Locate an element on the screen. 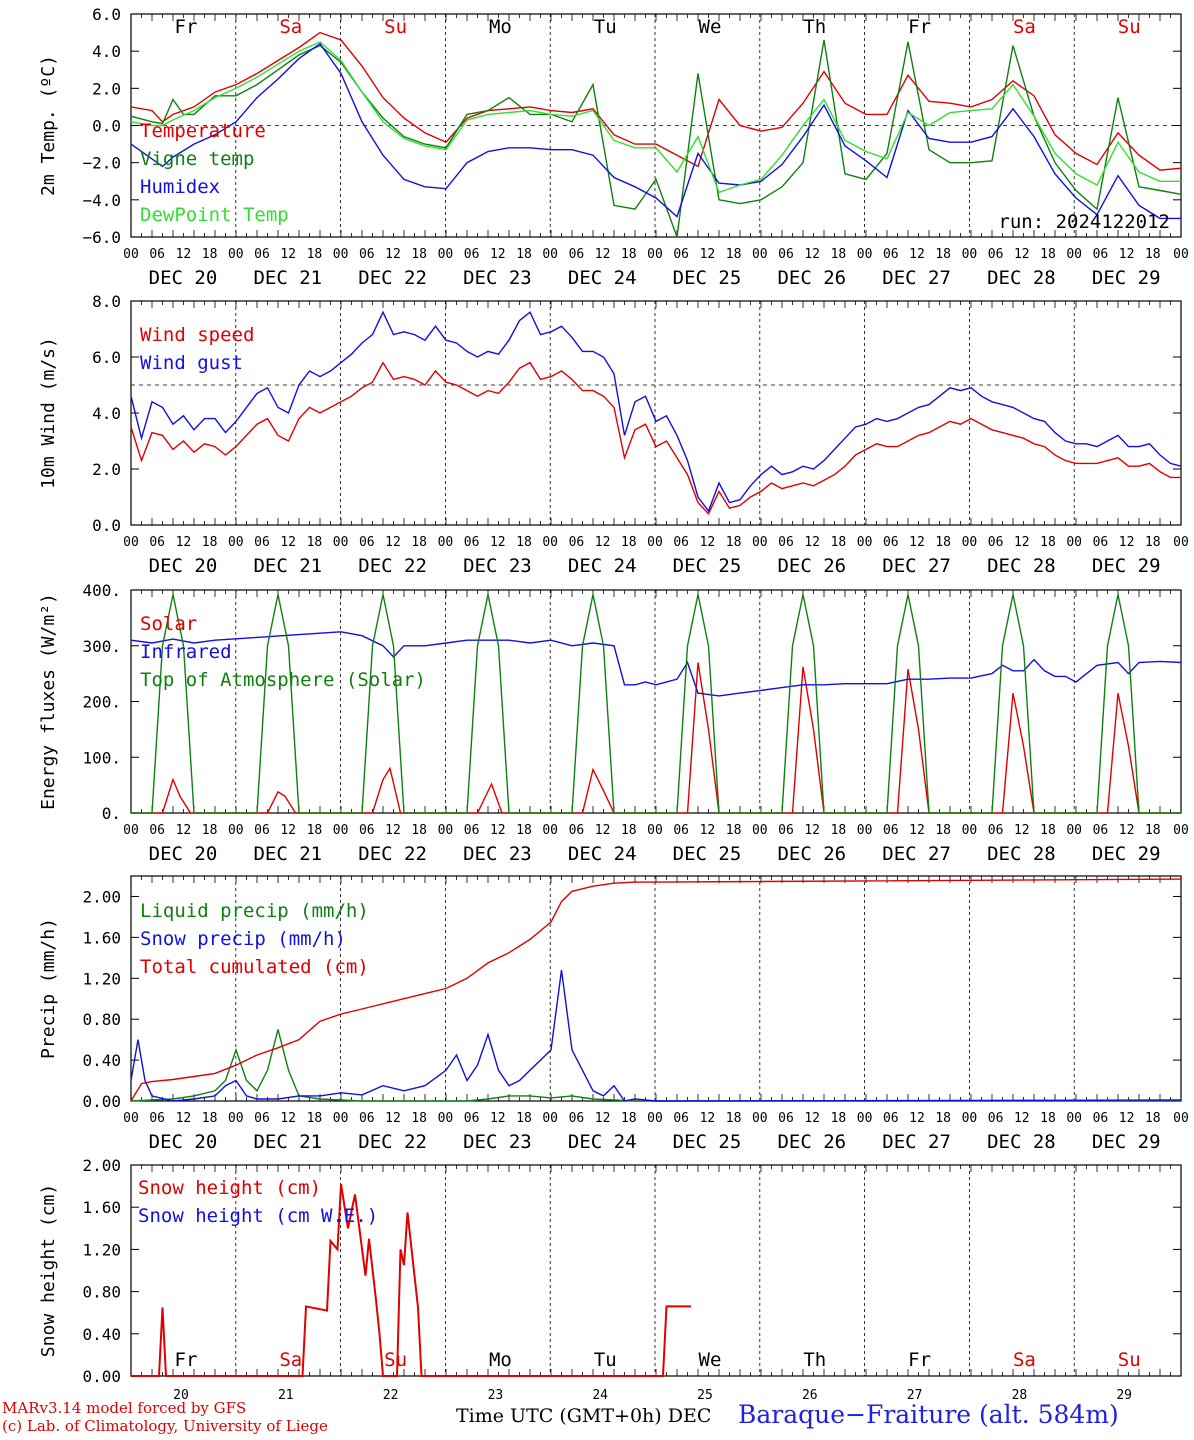 The height and width of the screenshot is (1440, 1194). legend-entry: Snow precip (mm/h) is located at coordinates (243, 939).